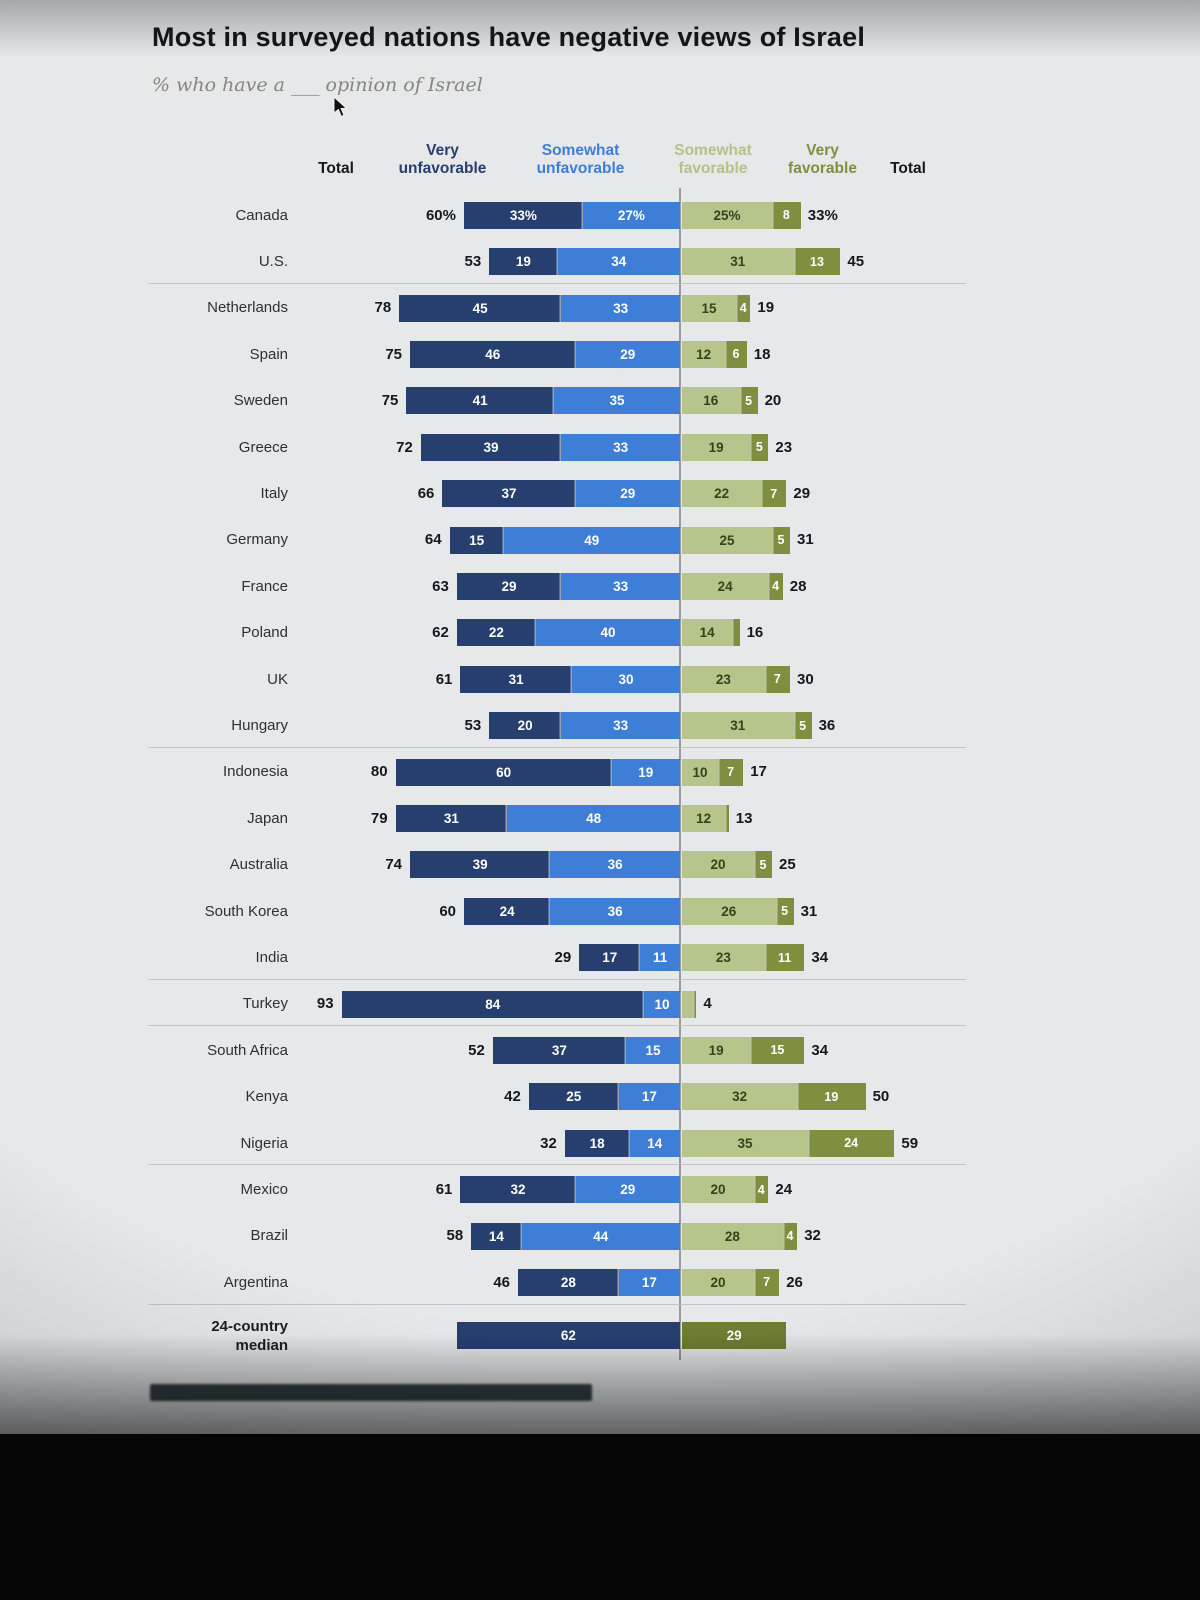  What do you see at coordinates (371, 1392) in the screenshot?
I see `note-blur-strip` at bounding box center [371, 1392].